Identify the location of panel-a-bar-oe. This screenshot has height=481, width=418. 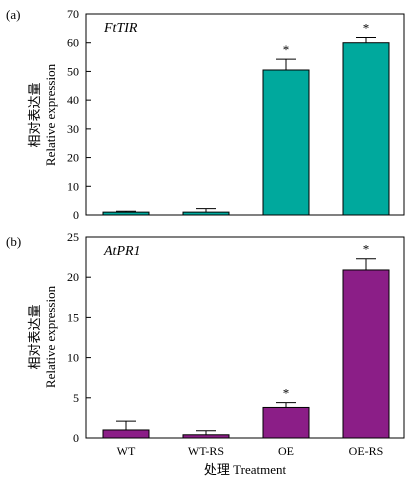
(286, 142).